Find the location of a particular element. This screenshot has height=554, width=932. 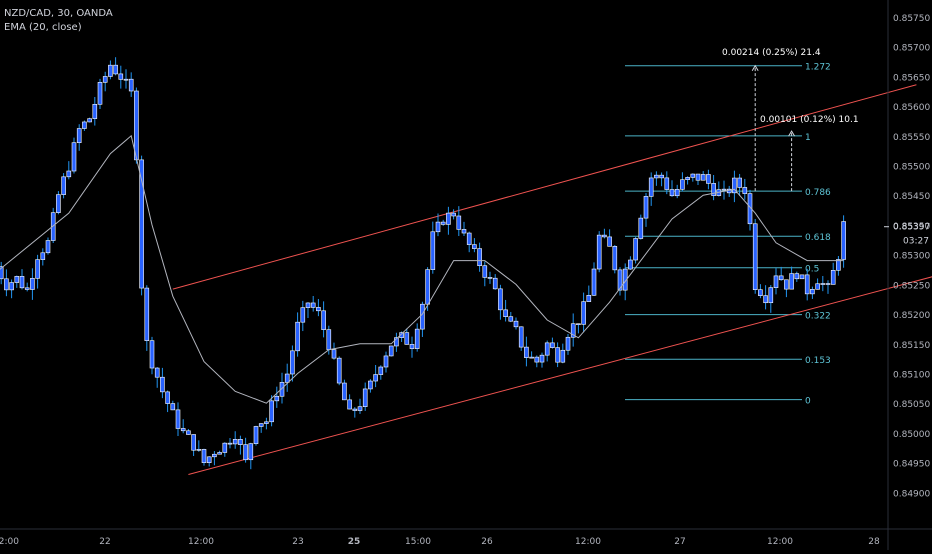

time-axis: 12:00 22 12:00 23 25 15:00 26 12:00 27 12:00 28 is located at coordinates (440, 542).